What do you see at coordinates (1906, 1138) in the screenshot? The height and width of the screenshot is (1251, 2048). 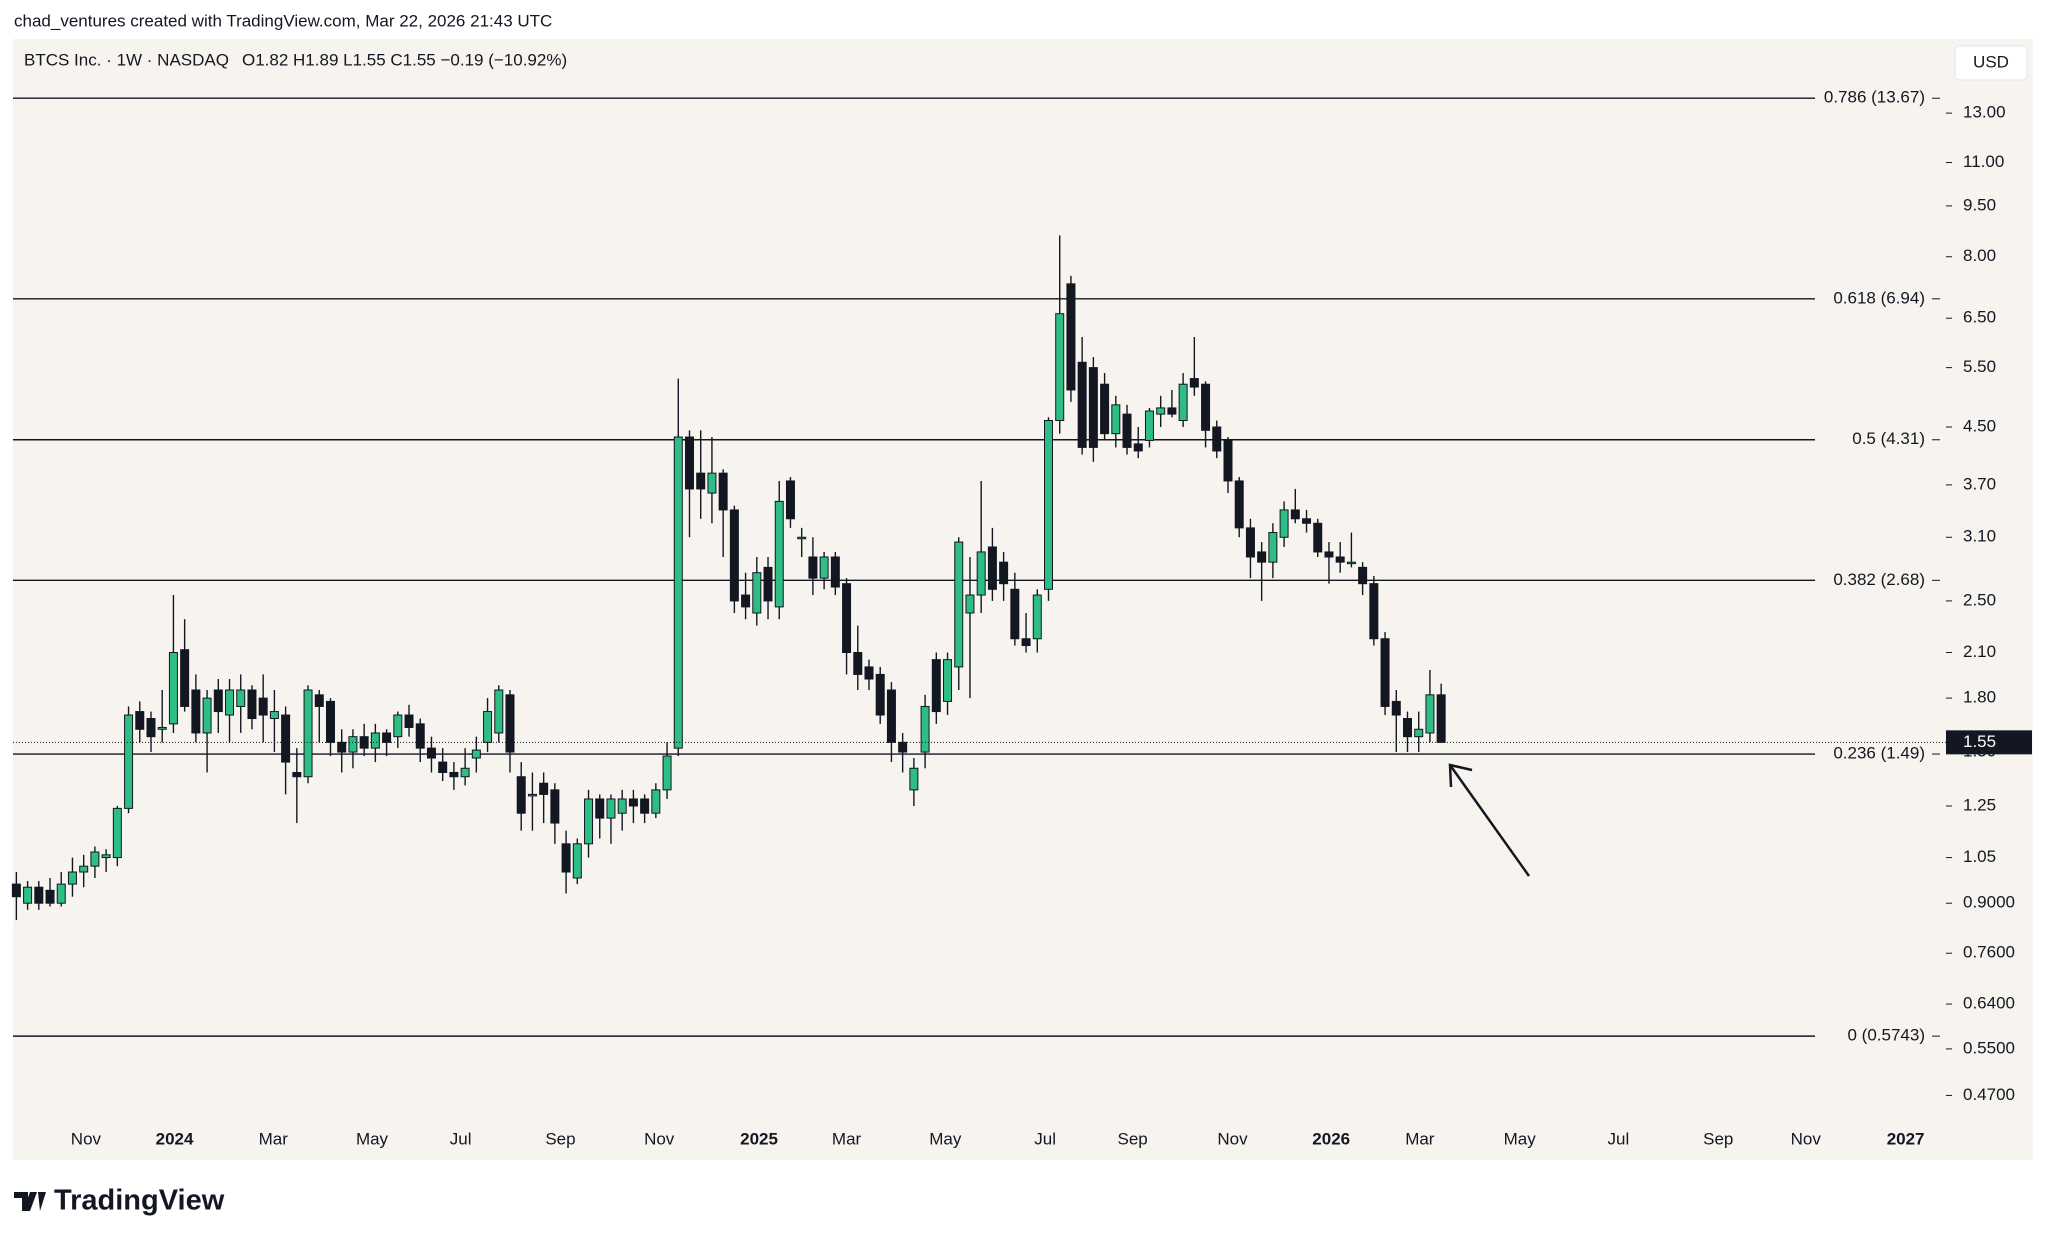 I see `x-tick-label: 2027` at bounding box center [1906, 1138].